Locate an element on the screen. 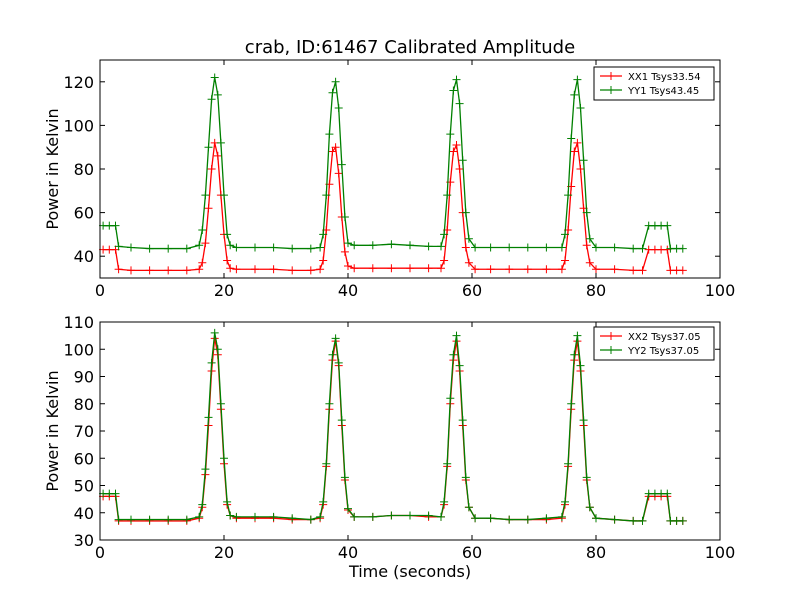 This screenshot has height=600, width=800. x-tick-label: 0 is located at coordinates (100, 552).